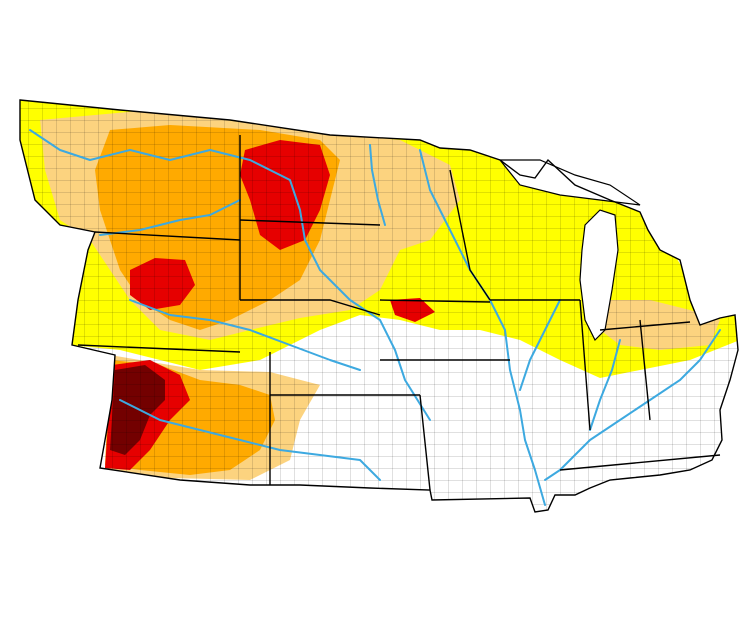 Image resolution: width=755 pixels, height=631 pixels. What do you see at coordinates (170, 217) in the screenshot?
I see `yellowstone-river` at bounding box center [170, 217].